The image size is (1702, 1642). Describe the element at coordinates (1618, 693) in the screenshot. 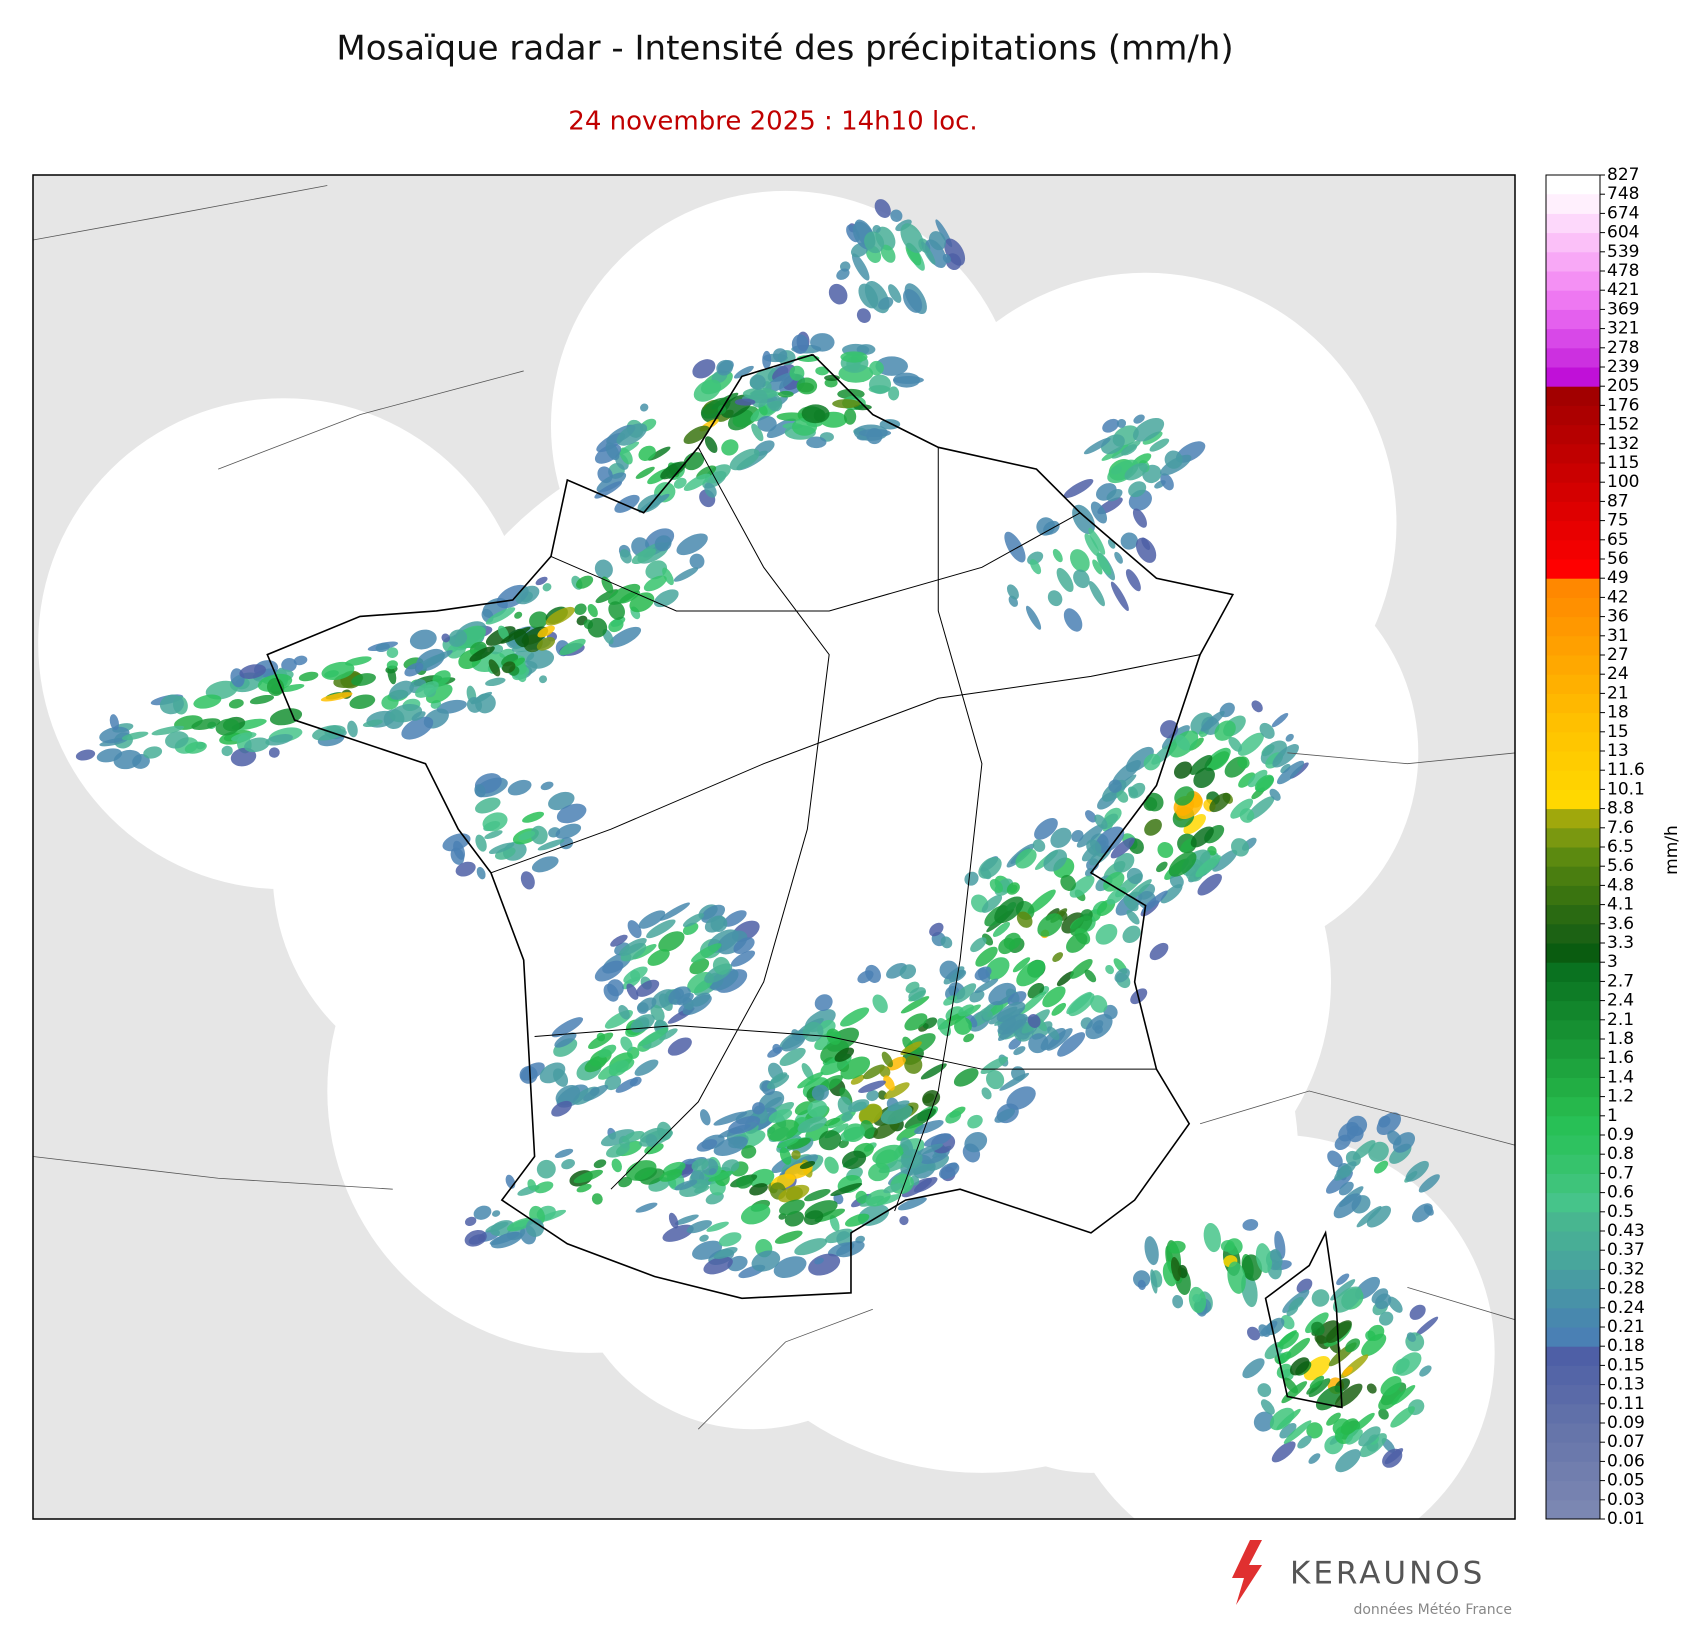

I see `colorbar-tick-label: 21` at that location.